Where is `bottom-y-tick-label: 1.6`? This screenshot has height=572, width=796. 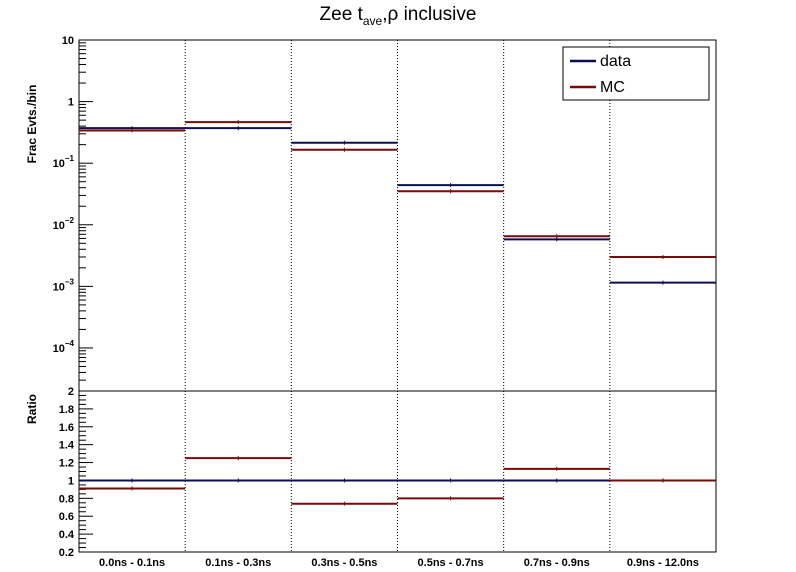
bottom-y-tick-label: 1.6 is located at coordinates (66, 428).